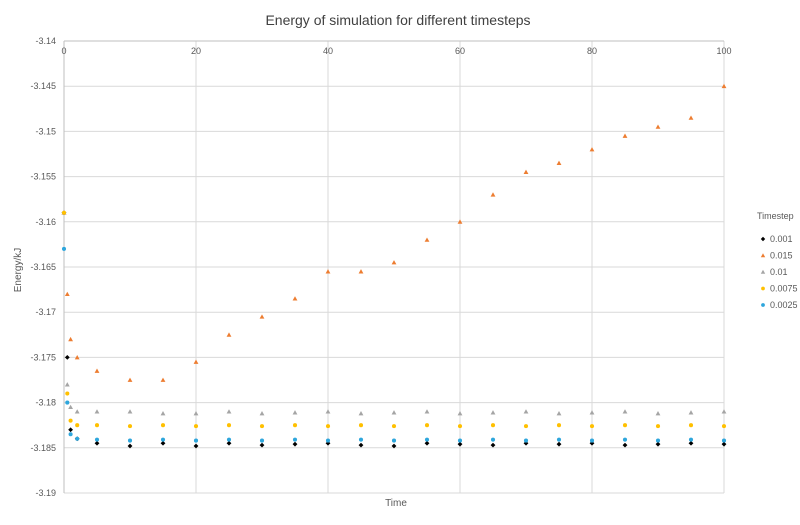 The width and height of the screenshot is (800, 525). I want to click on legend-label: 0.0025, so click(784, 305).